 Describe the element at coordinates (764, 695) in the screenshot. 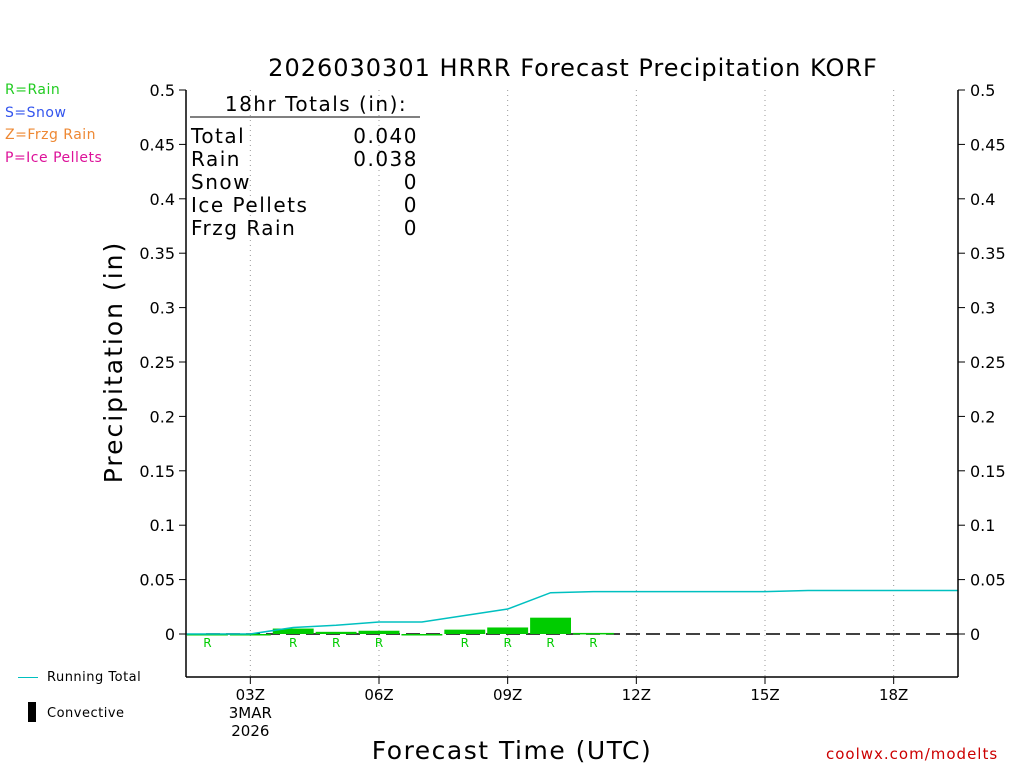

I see `x-tick-label: 15Z` at that location.